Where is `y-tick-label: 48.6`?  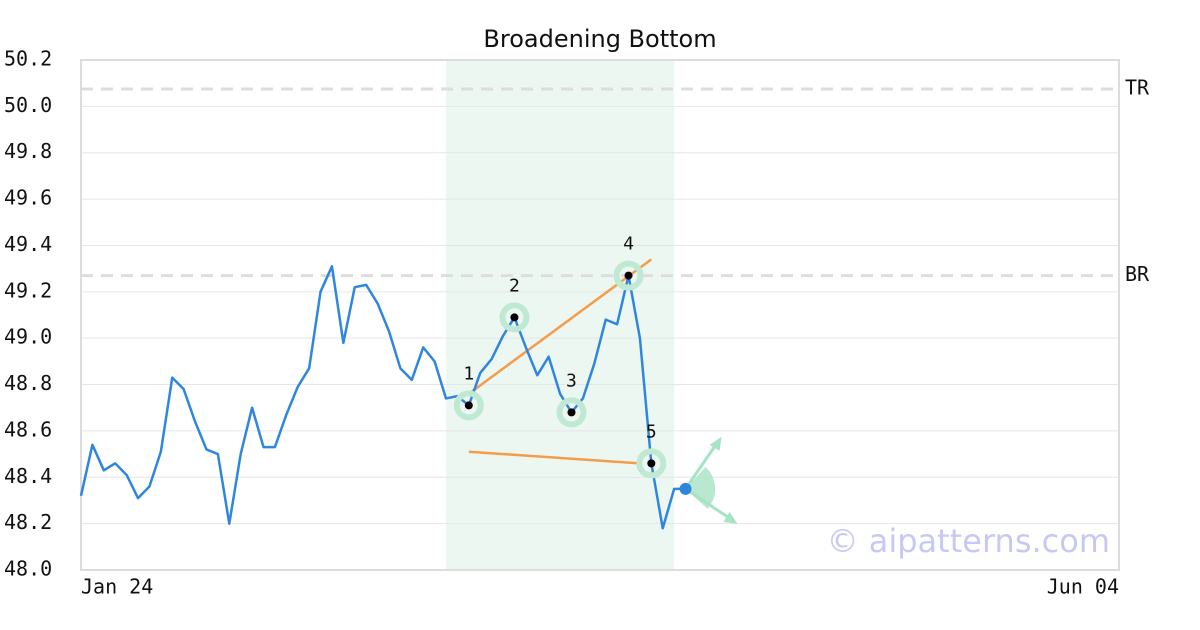 y-tick-label: 48.6 is located at coordinates (28, 429).